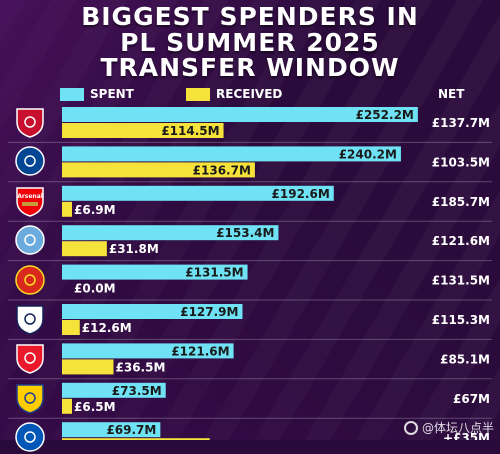  What do you see at coordinates (88, 367) in the screenshot?
I see `bar-received-sunderland` at bounding box center [88, 367].